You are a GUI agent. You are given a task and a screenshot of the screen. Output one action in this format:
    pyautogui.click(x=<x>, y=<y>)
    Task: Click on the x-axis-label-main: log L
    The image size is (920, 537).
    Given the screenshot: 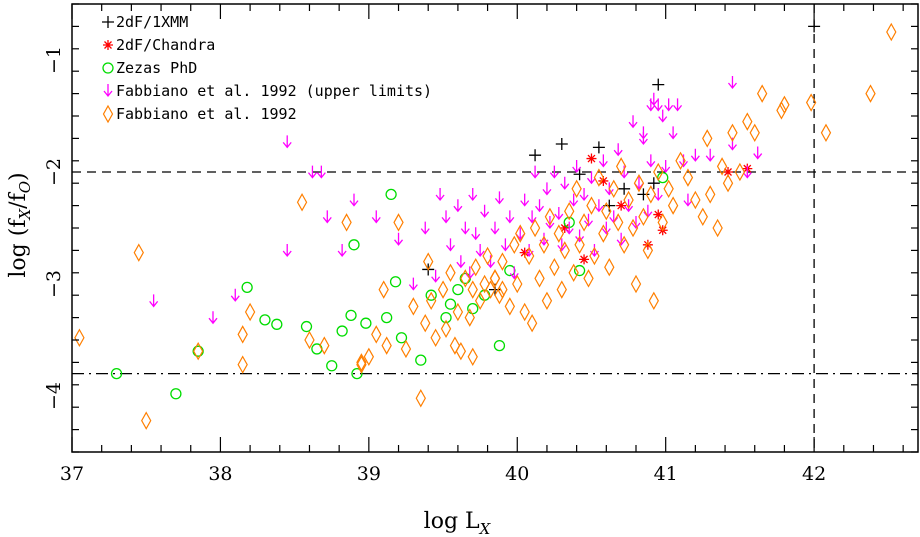 What is the action you would take?
    pyautogui.click(x=452, y=521)
    